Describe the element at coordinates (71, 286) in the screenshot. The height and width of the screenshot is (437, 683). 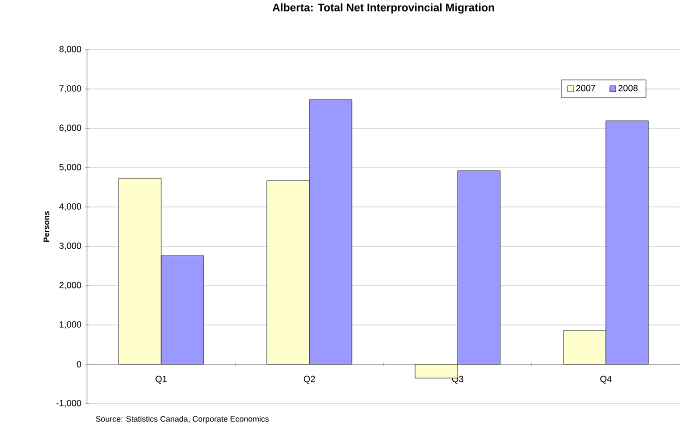
I see `y-tick-label: 2,000` at that location.